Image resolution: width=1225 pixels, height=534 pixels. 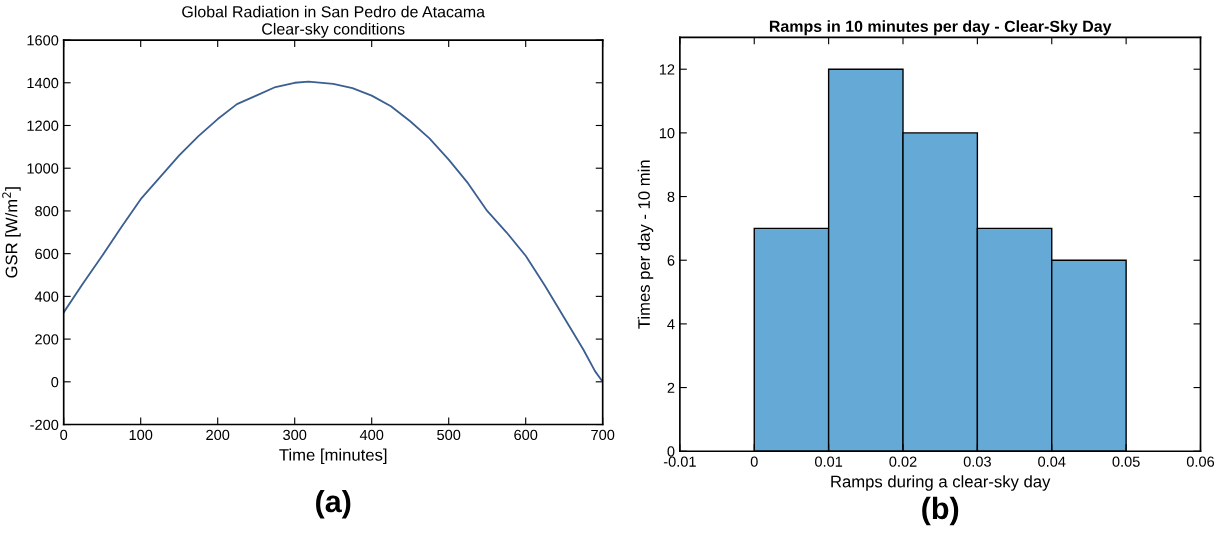 I want to click on x-tick-label: 400, so click(x=371, y=435).